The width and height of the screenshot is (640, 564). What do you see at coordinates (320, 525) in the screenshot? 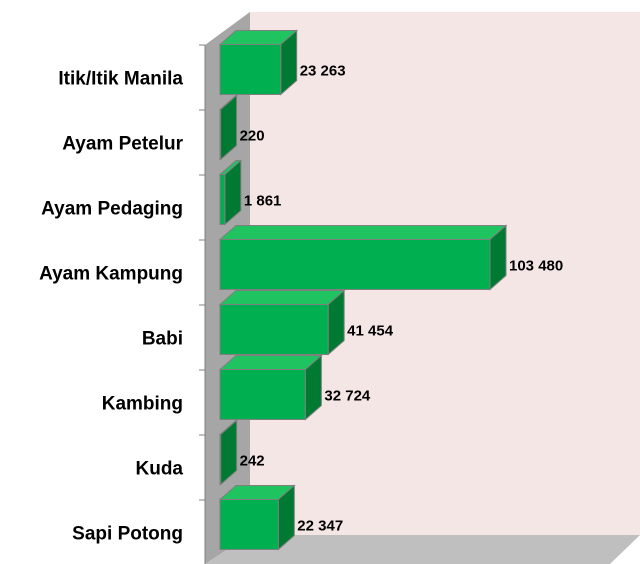
I see `data-label: 22 347` at bounding box center [320, 525].